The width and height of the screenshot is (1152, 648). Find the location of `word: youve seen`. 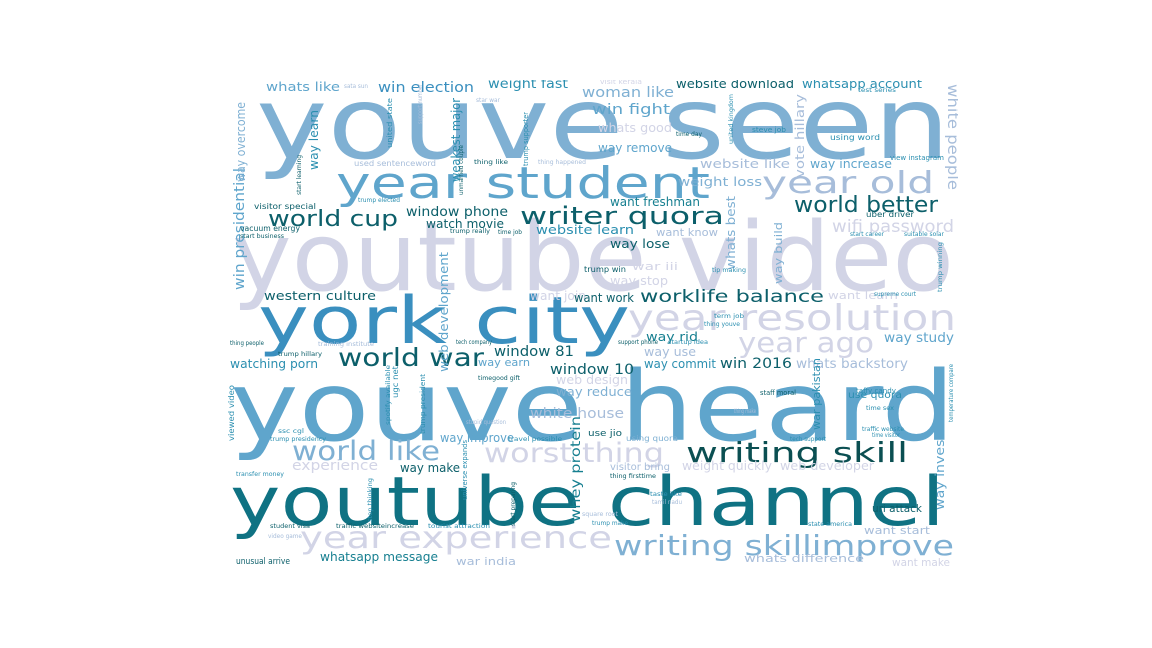

word: youve seen is located at coordinates (603, 131).